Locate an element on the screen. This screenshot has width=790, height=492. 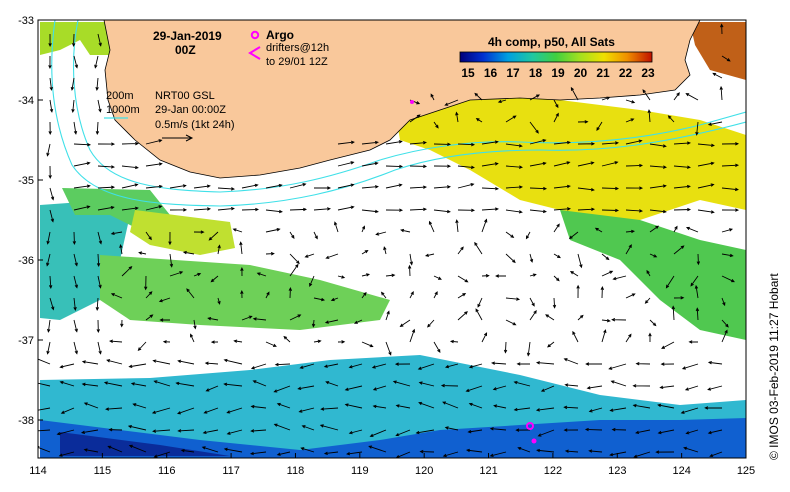
sst-patch-east-green is located at coordinates (653, 275).